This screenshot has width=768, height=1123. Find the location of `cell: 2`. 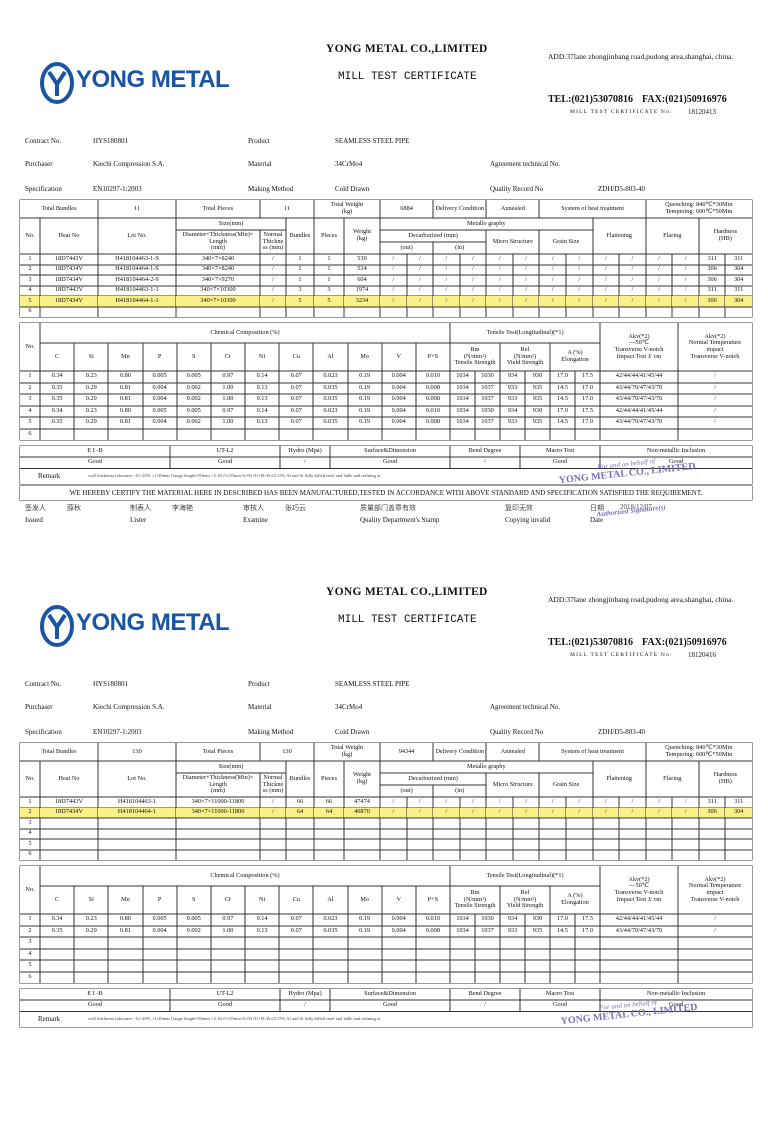

cell: 2 is located at coordinates (30, 270).